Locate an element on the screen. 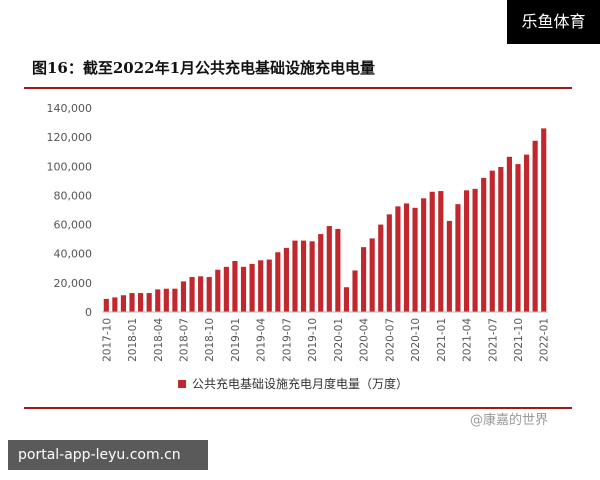 The height and width of the screenshot is (480, 600). x-tick-label: 2019-04 is located at coordinates (262, 340).